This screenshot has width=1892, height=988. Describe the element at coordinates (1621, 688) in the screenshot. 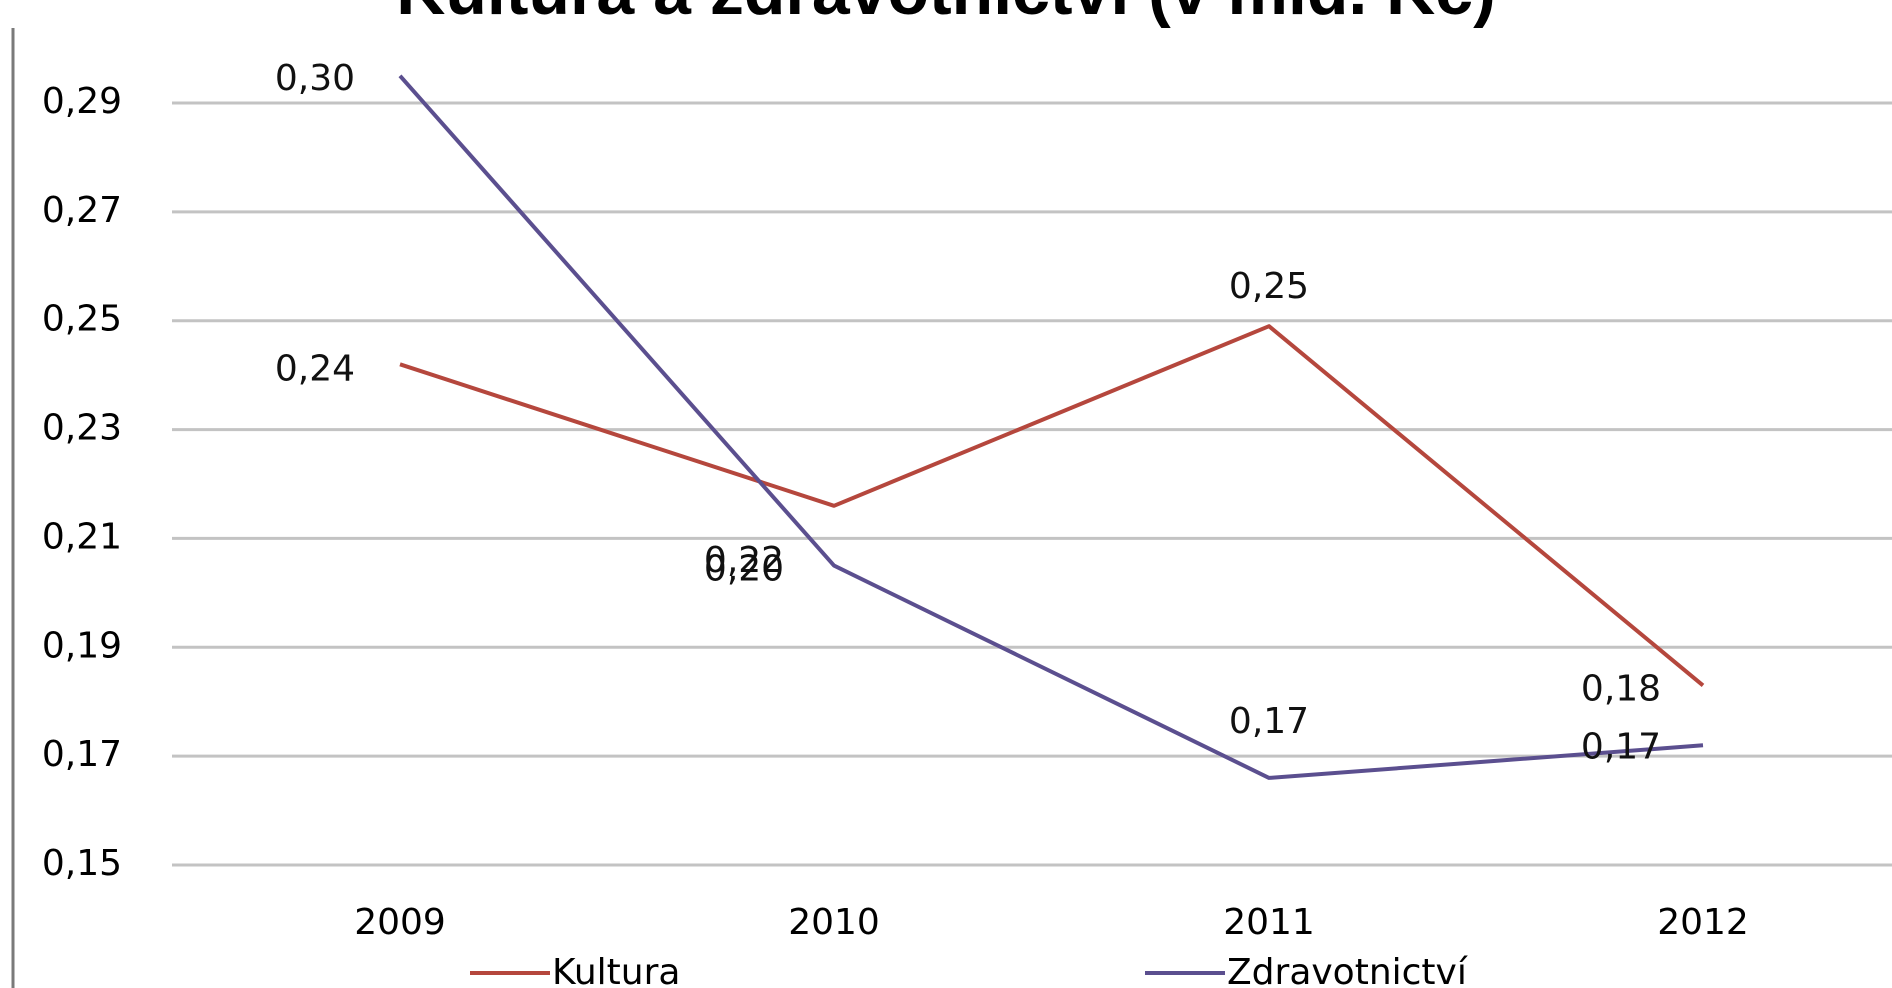

I see `data-label: 0,18` at that location.